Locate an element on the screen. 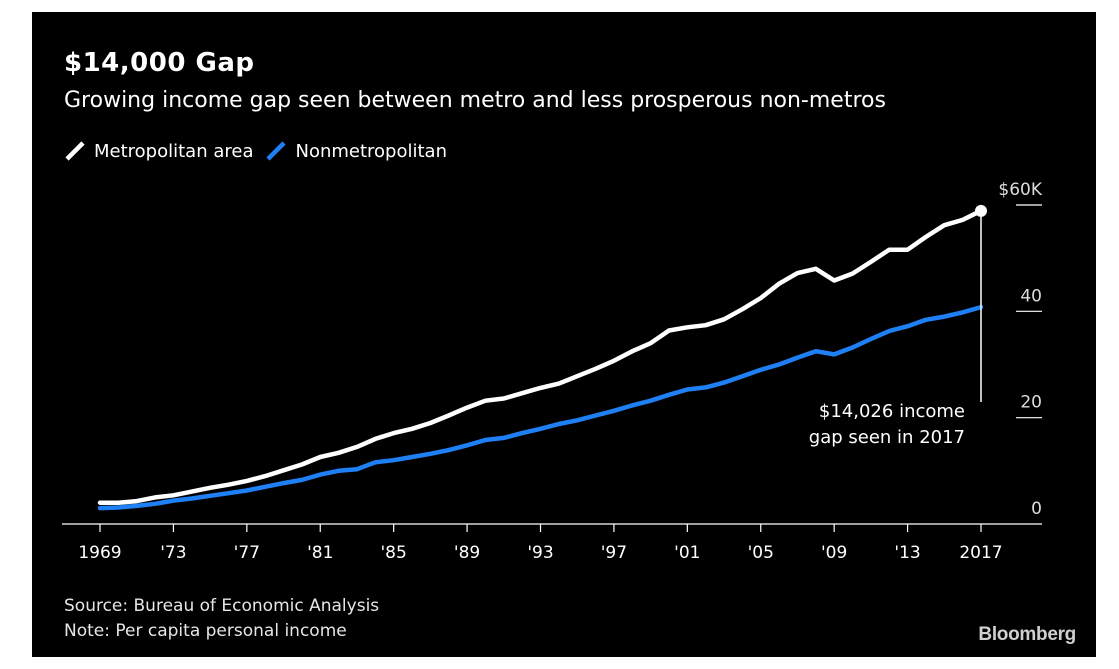  annotation-line1: $14,026 income is located at coordinates (892, 411).